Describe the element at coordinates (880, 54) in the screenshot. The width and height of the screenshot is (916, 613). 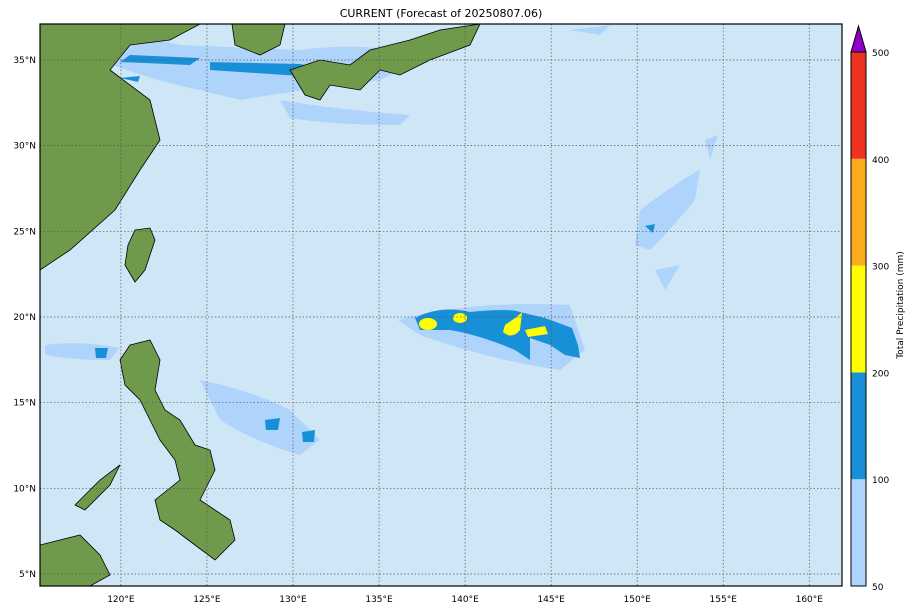
I see `colorbar-tick-label: 500` at that location.